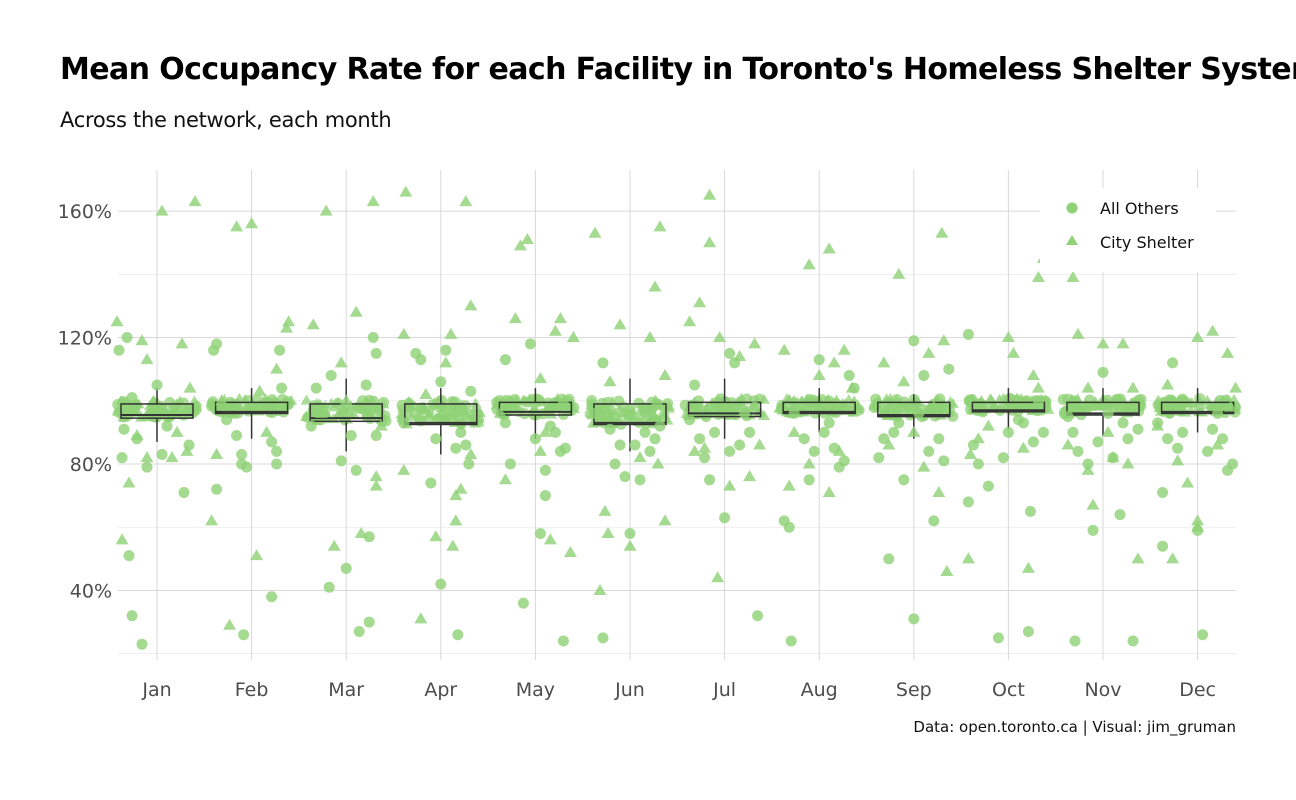  Describe the element at coordinates (819, 690) in the screenshot. I see `x-tick-label: Aug` at that location.